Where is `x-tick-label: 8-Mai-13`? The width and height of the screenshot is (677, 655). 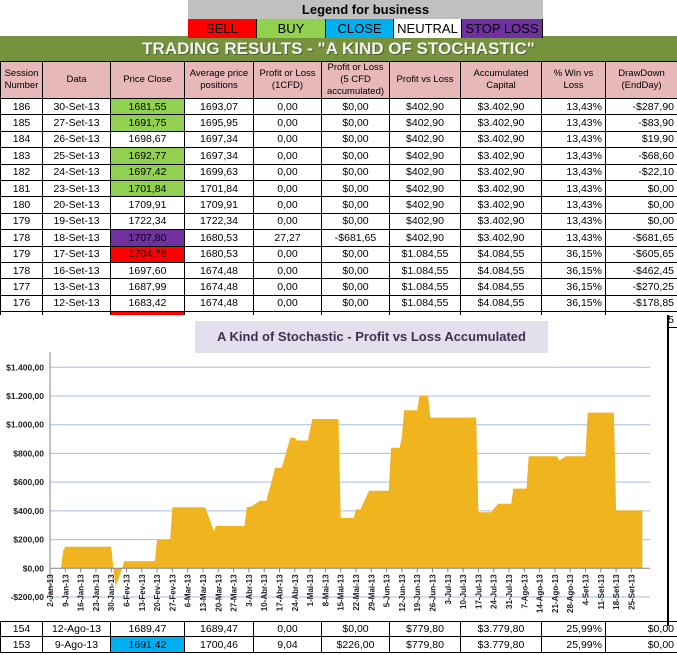 x-tick-label: 8-Mai-13 is located at coordinates (325, 590).